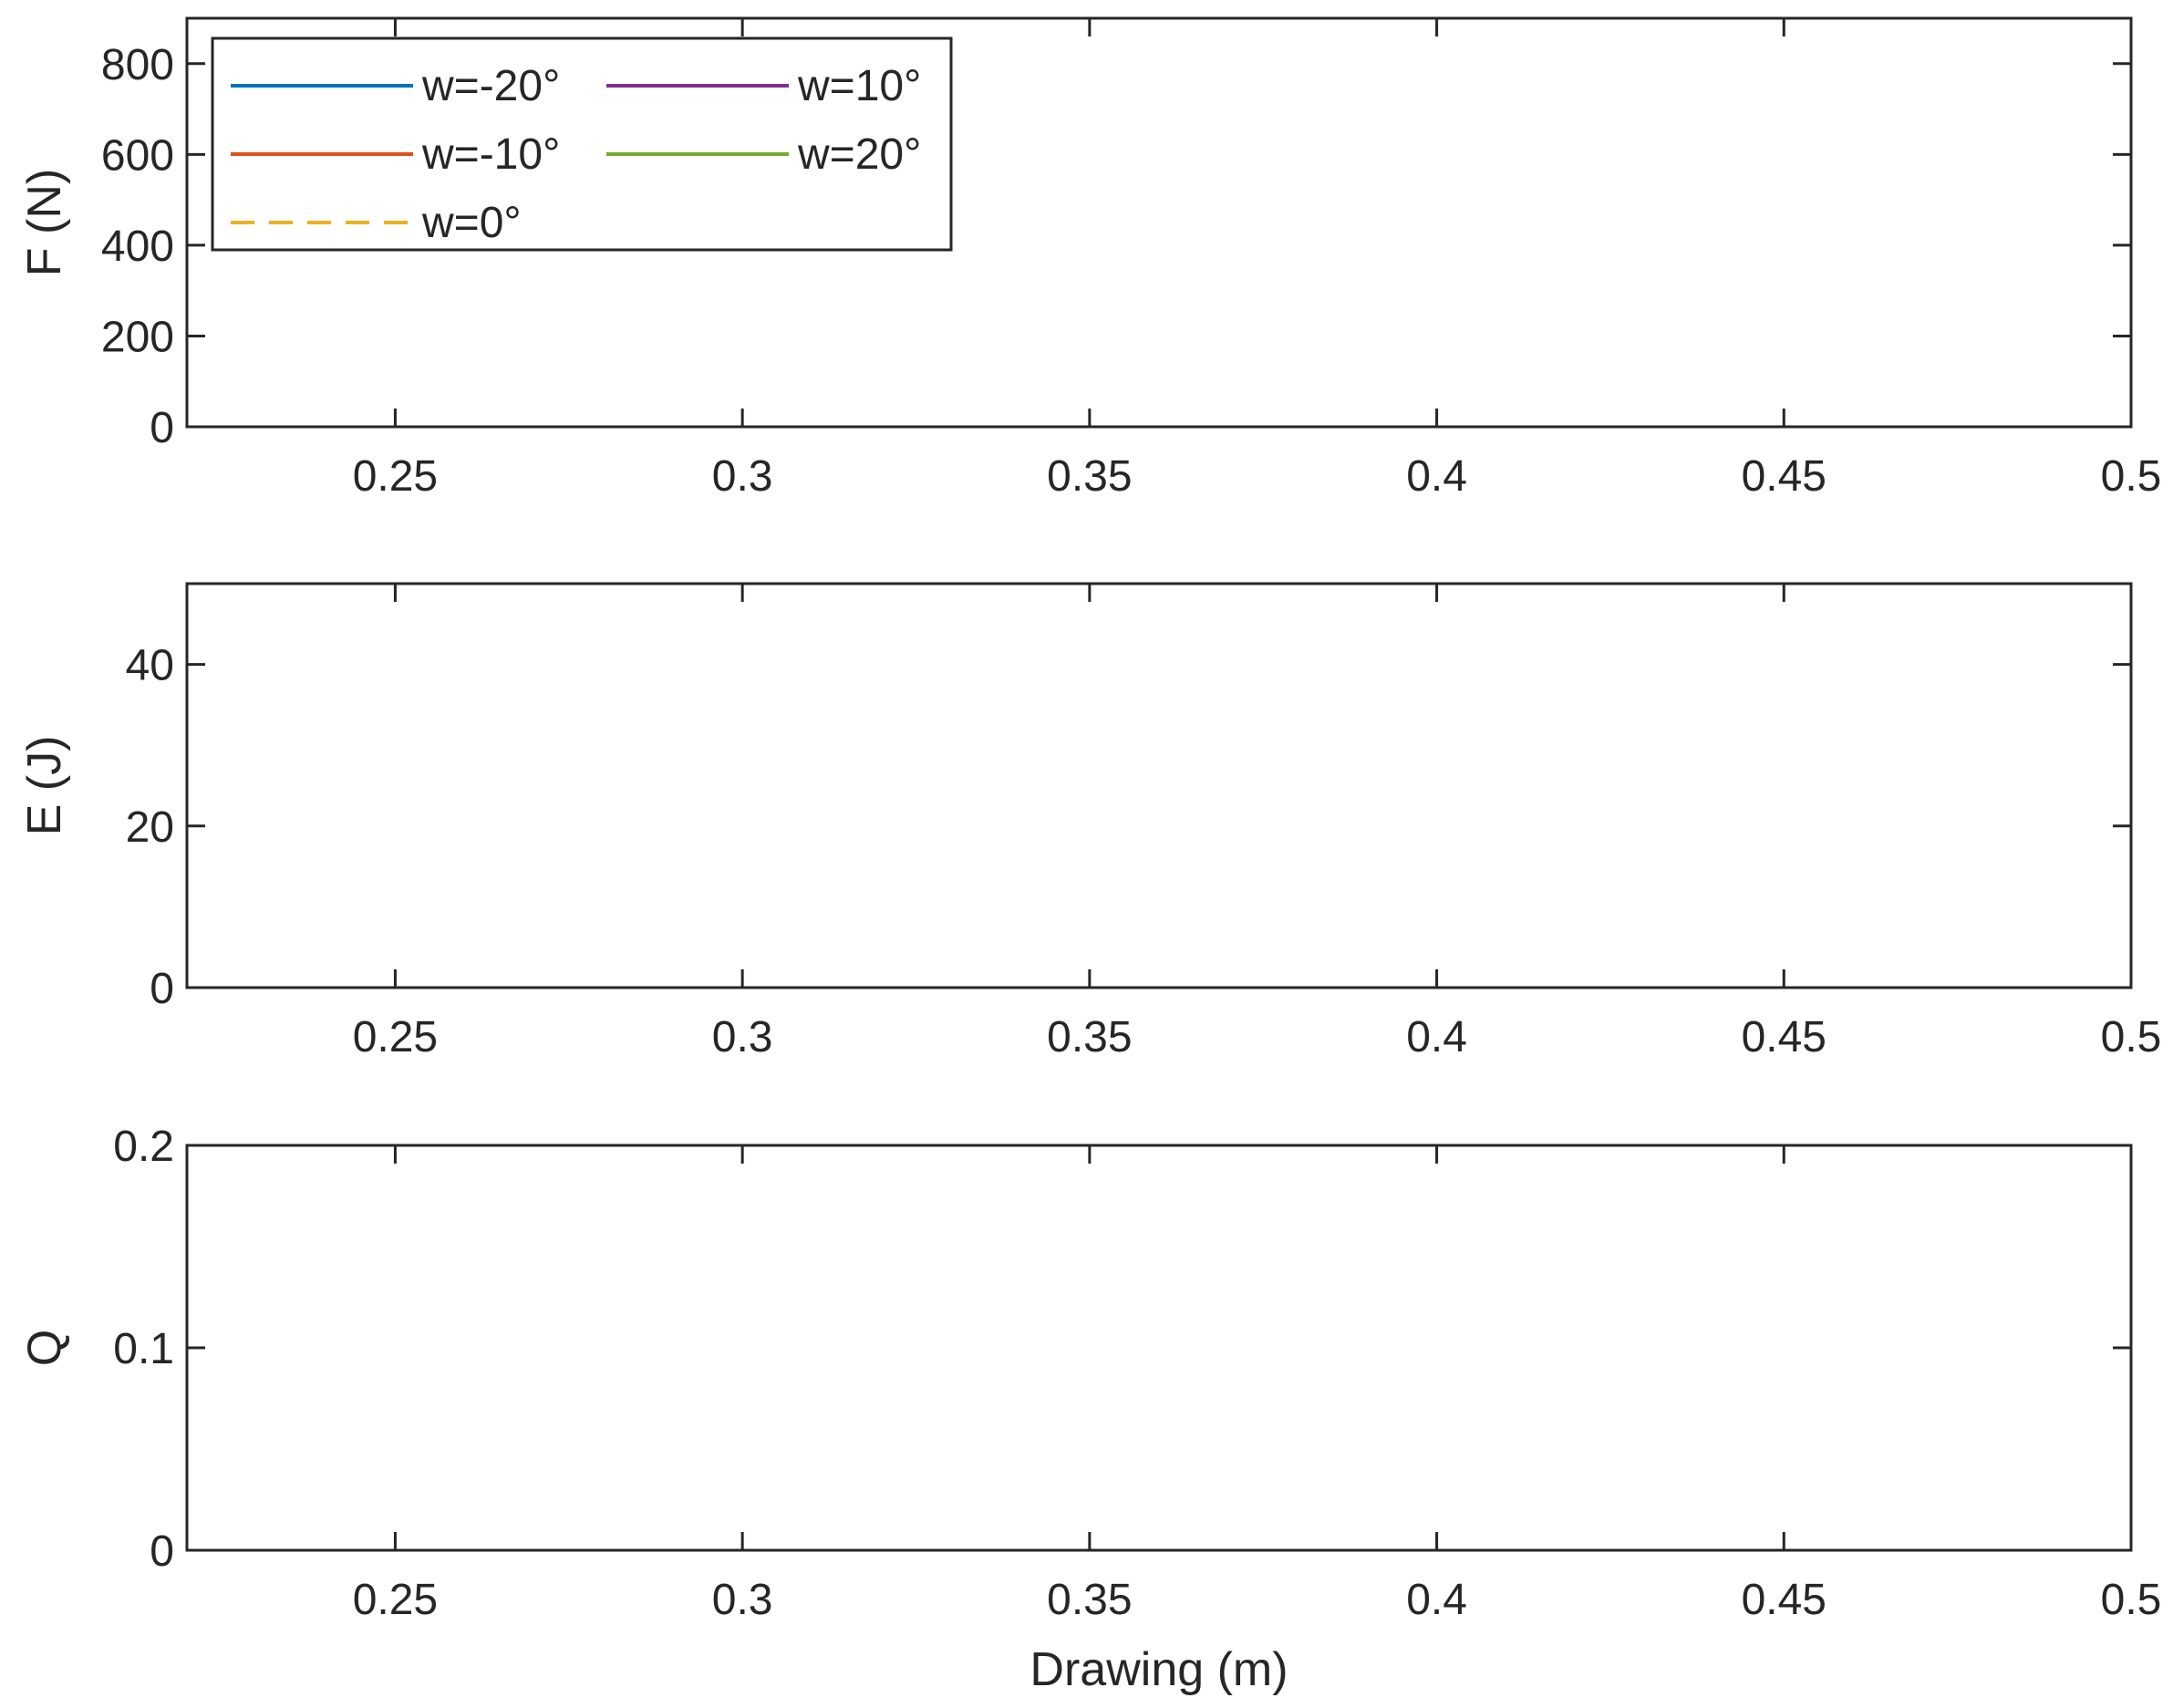 This screenshot has height=1708, width=2173. I want to click on energy-xtick-label-1: 0.3, so click(742, 1037).